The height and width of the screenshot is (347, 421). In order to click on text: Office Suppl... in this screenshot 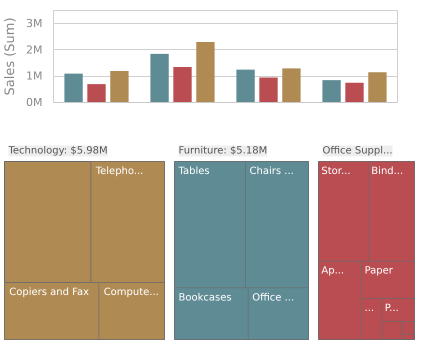, I will do `click(357, 151)`.